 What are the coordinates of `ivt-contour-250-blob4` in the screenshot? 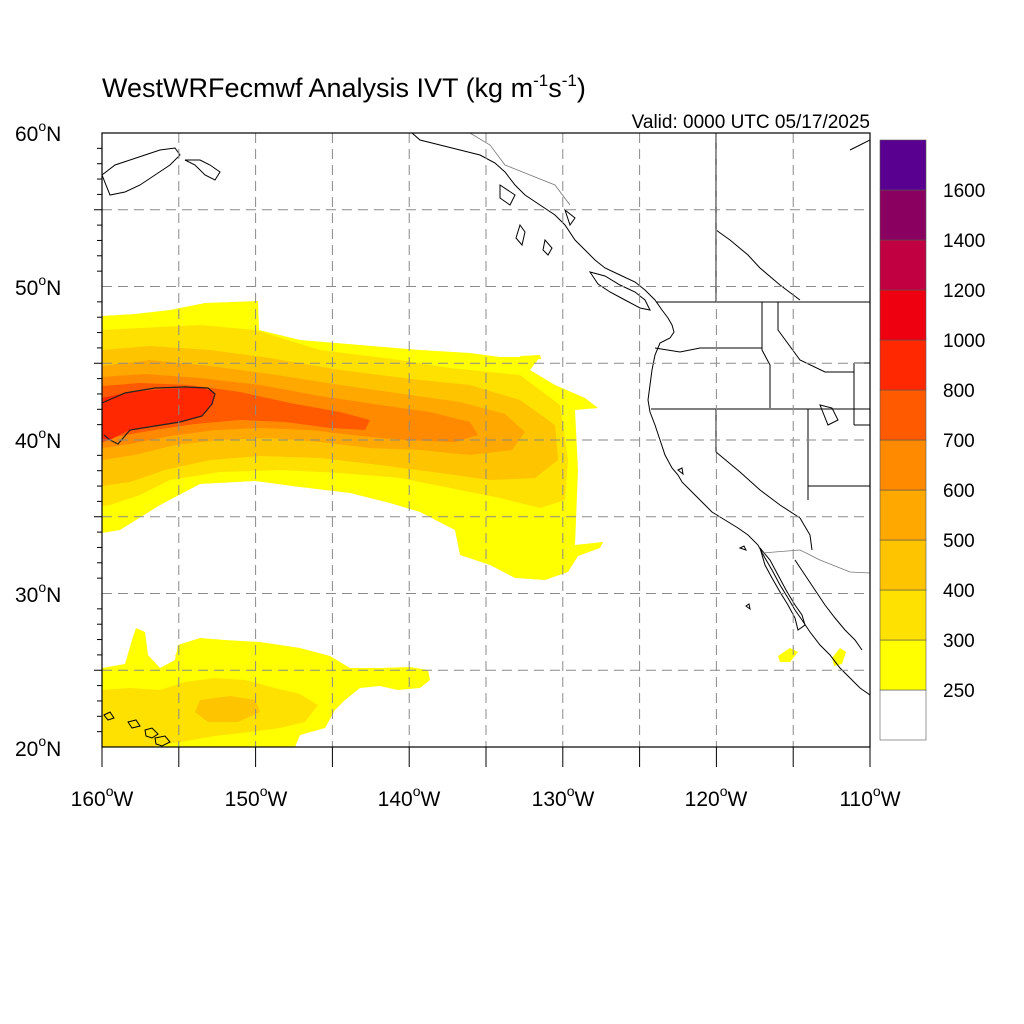 It's located at (530, 357).